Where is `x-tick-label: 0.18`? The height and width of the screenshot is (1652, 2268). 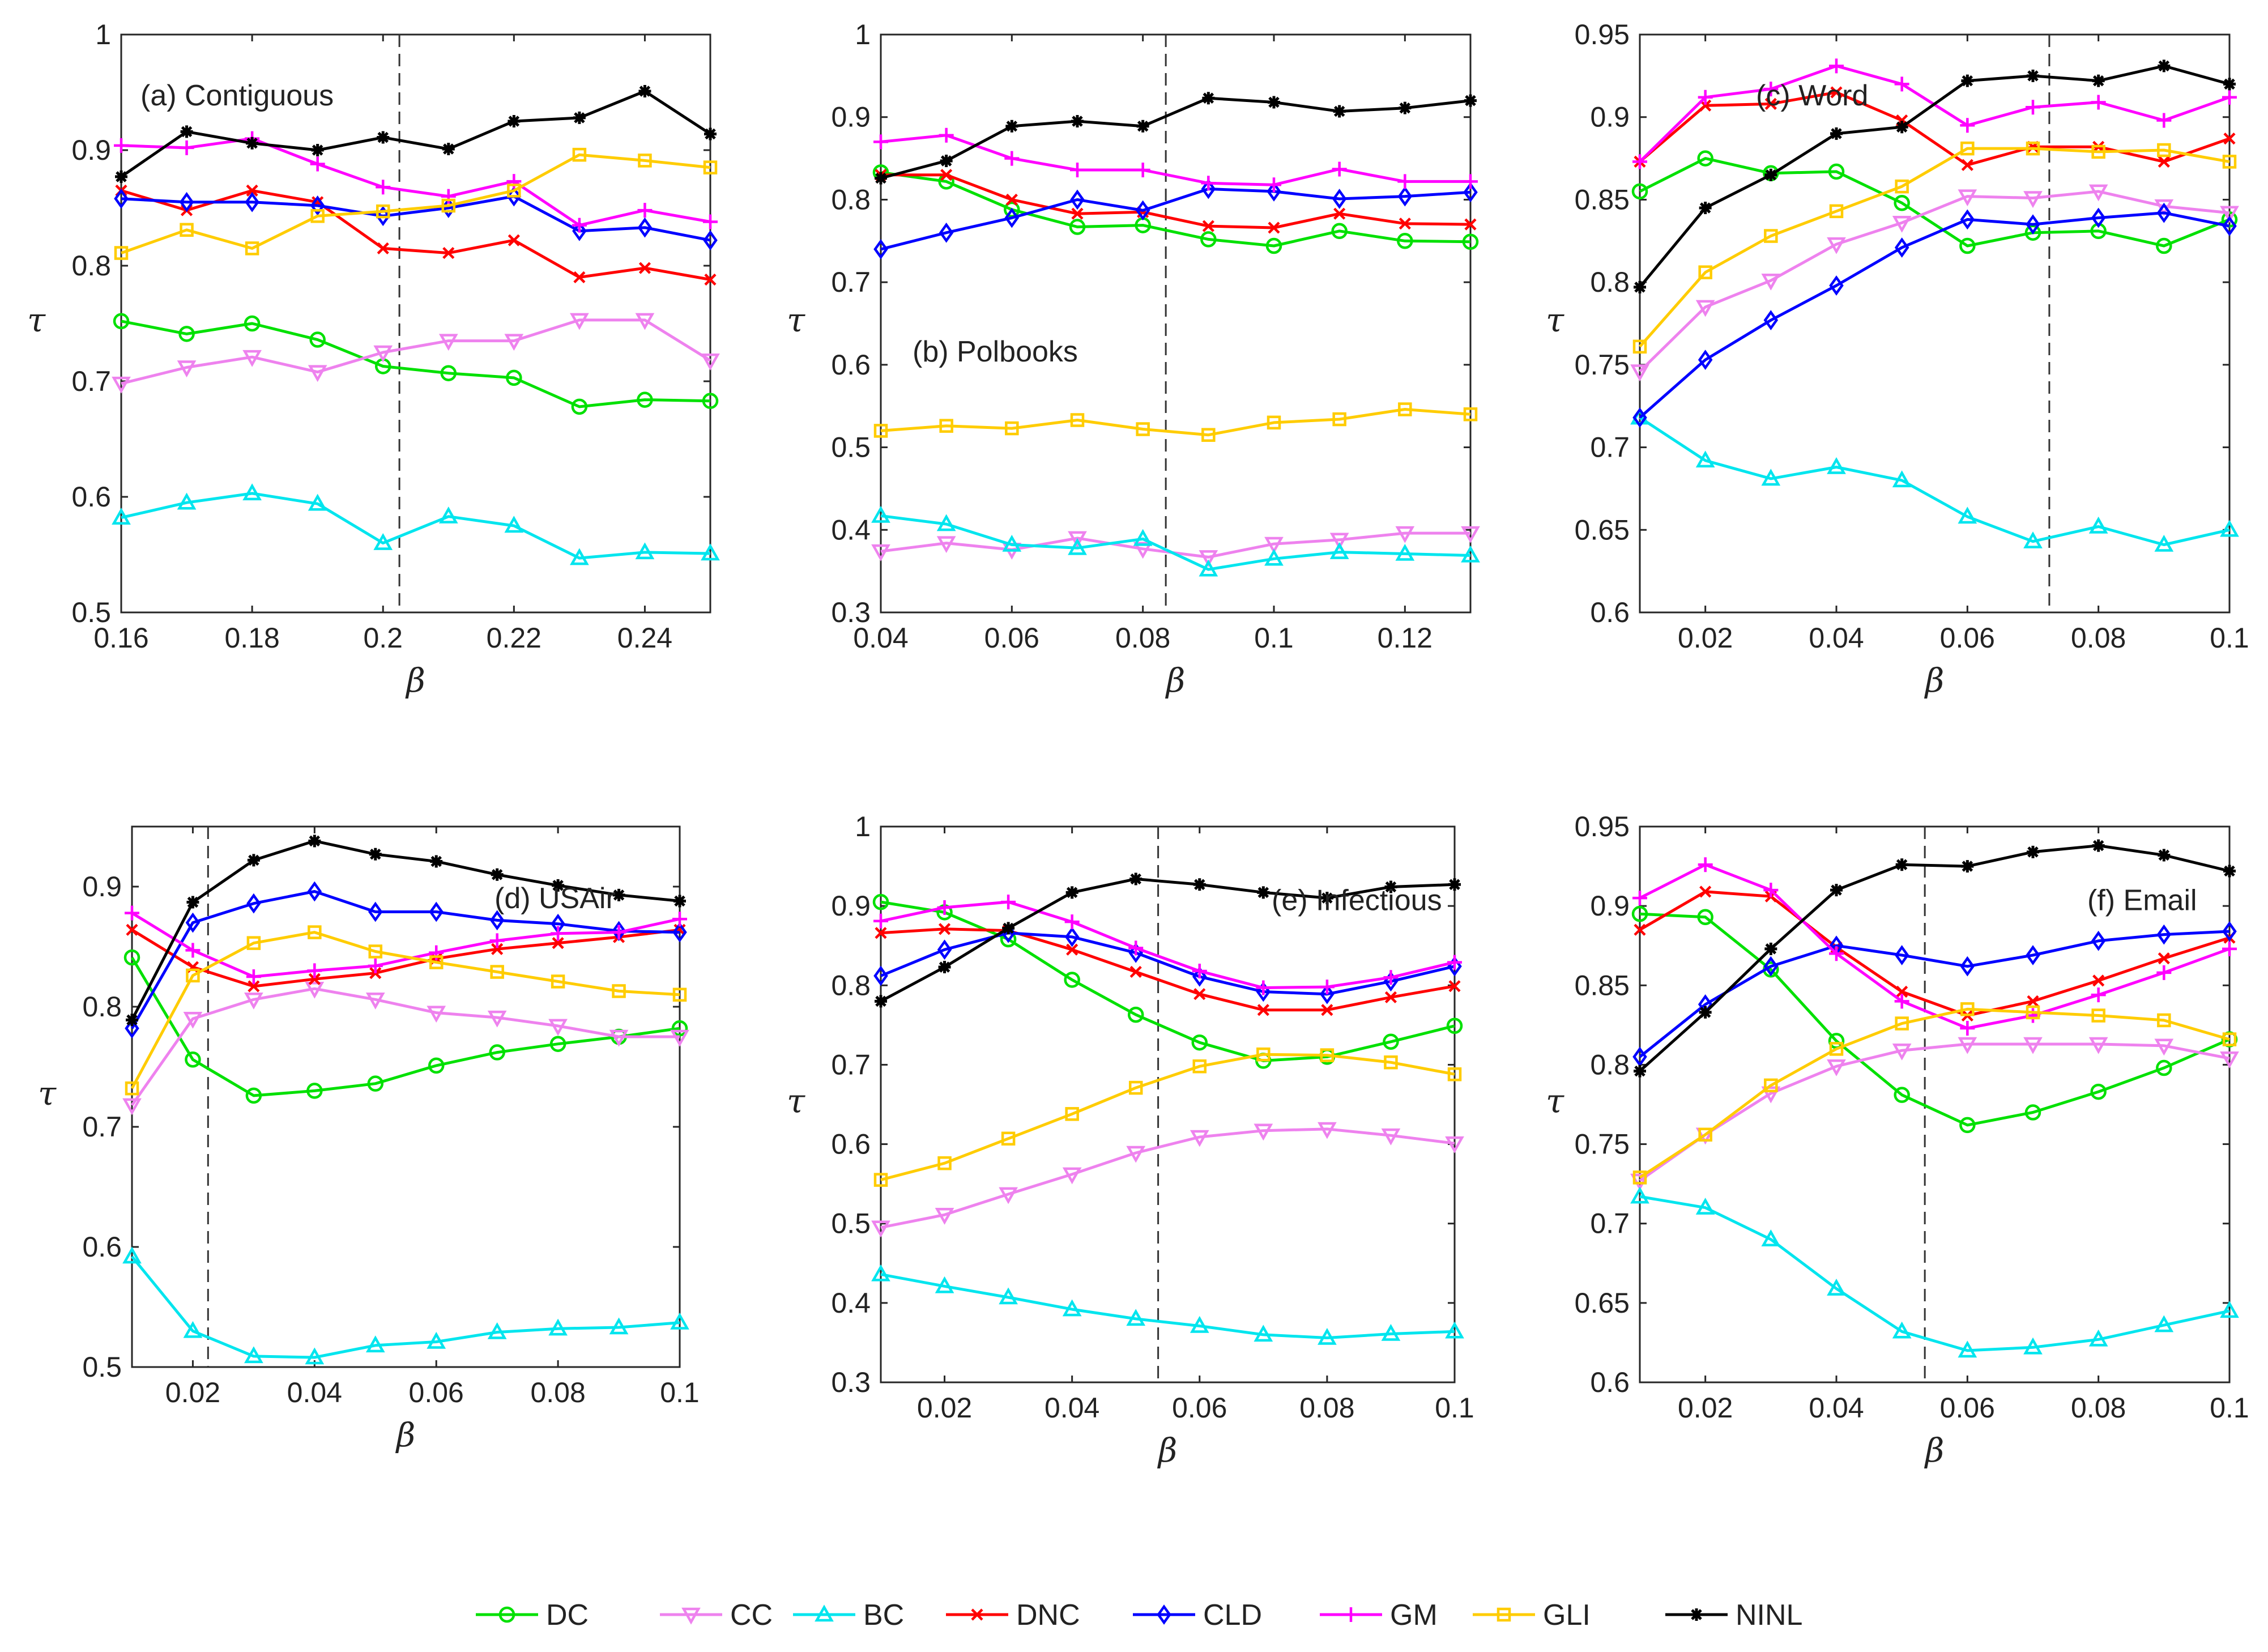 x-tick-label: 0.18 is located at coordinates (252, 638).